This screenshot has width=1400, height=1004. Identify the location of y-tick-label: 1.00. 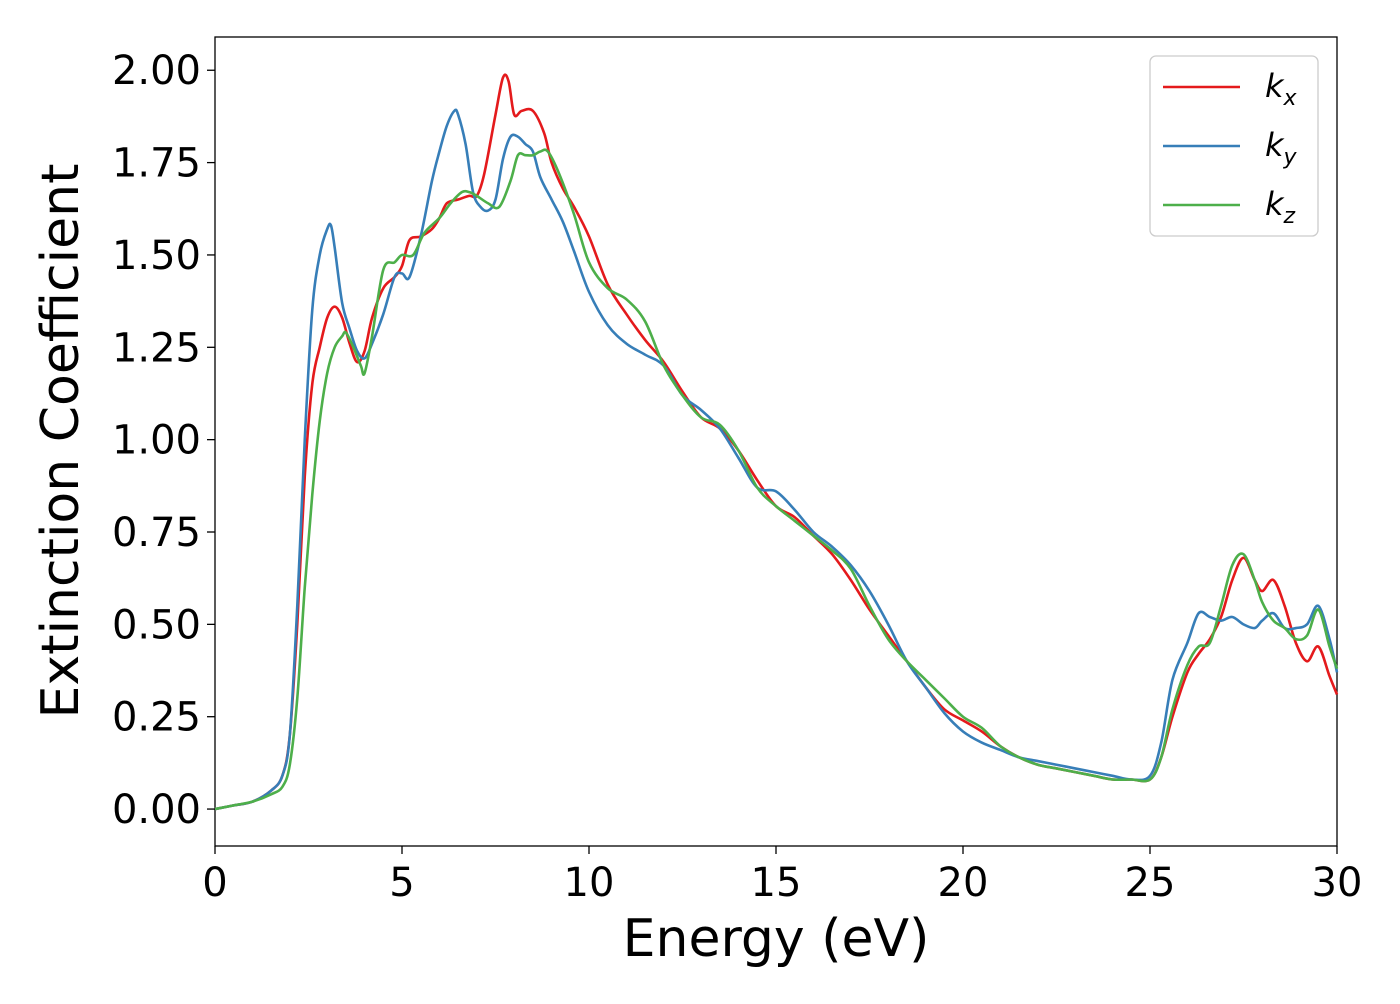
(156, 441).